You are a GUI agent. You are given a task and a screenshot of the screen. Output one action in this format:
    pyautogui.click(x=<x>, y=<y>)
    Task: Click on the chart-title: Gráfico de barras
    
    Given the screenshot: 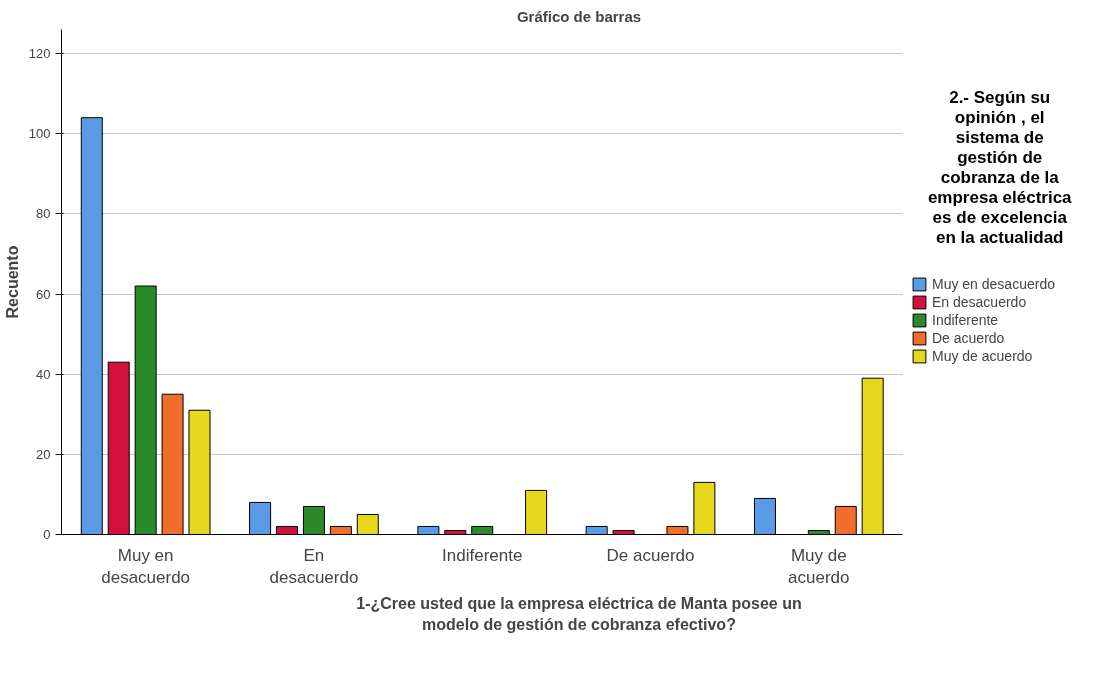 What is the action you would take?
    pyautogui.click(x=579, y=16)
    